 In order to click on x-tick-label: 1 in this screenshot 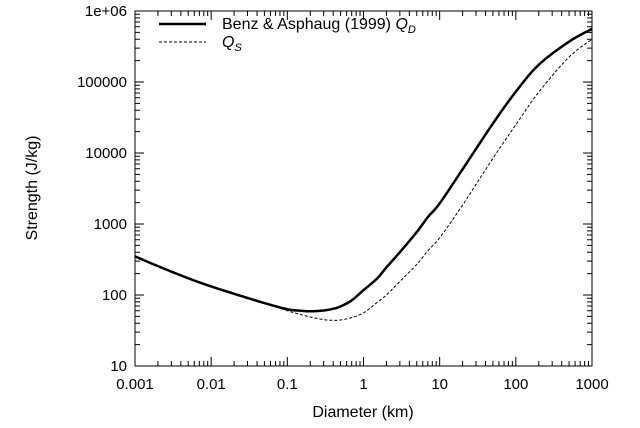, I will do `click(363, 384)`.